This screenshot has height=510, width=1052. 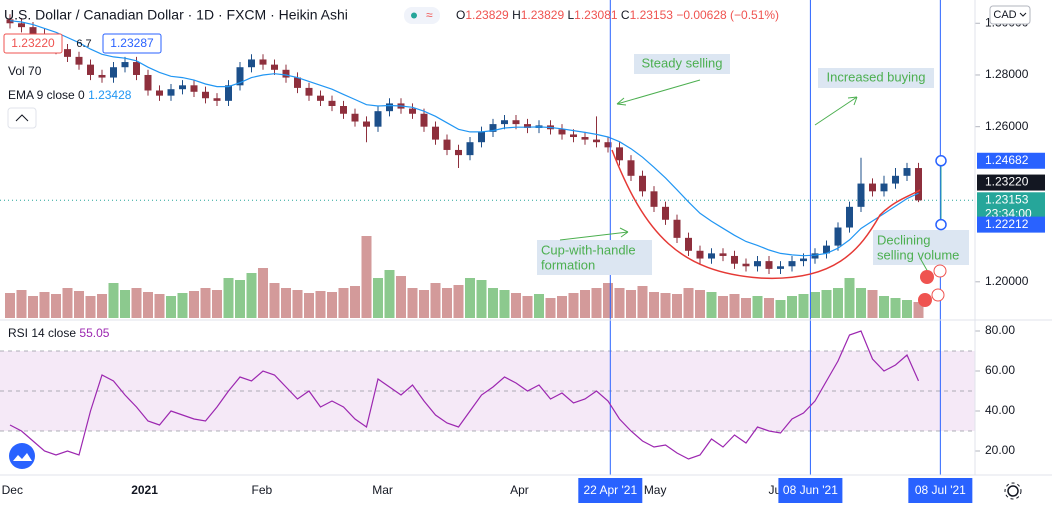 What do you see at coordinates (1000, 410) in the screenshot?
I see `y-tick-label: 40.00` at bounding box center [1000, 410].